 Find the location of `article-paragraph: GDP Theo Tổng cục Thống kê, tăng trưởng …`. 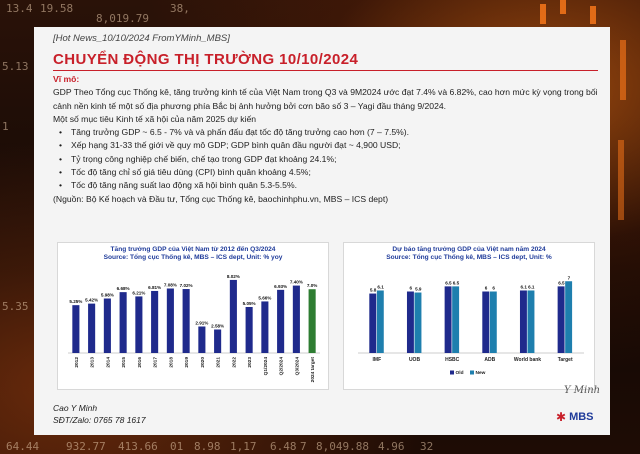

article-paragraph: GDP Theo Tổng cục Thống kê, tăng trưởng … is located at coordinates (325, 99).